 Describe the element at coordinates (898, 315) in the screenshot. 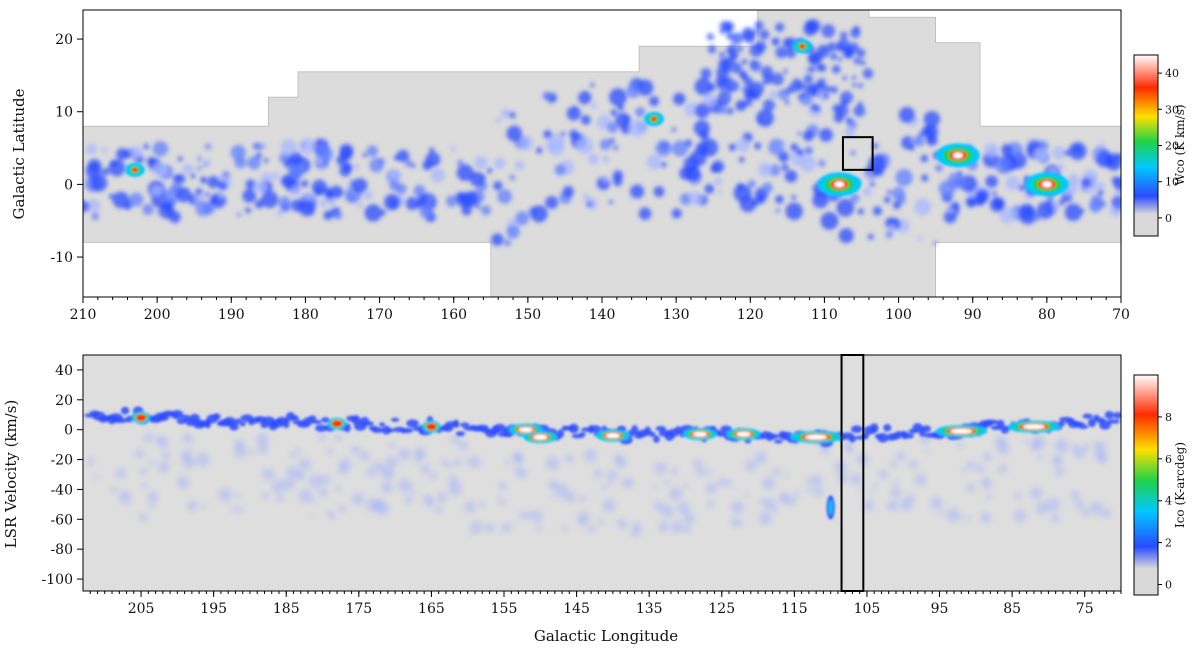

I see `x-tick-label: 100` at that location.